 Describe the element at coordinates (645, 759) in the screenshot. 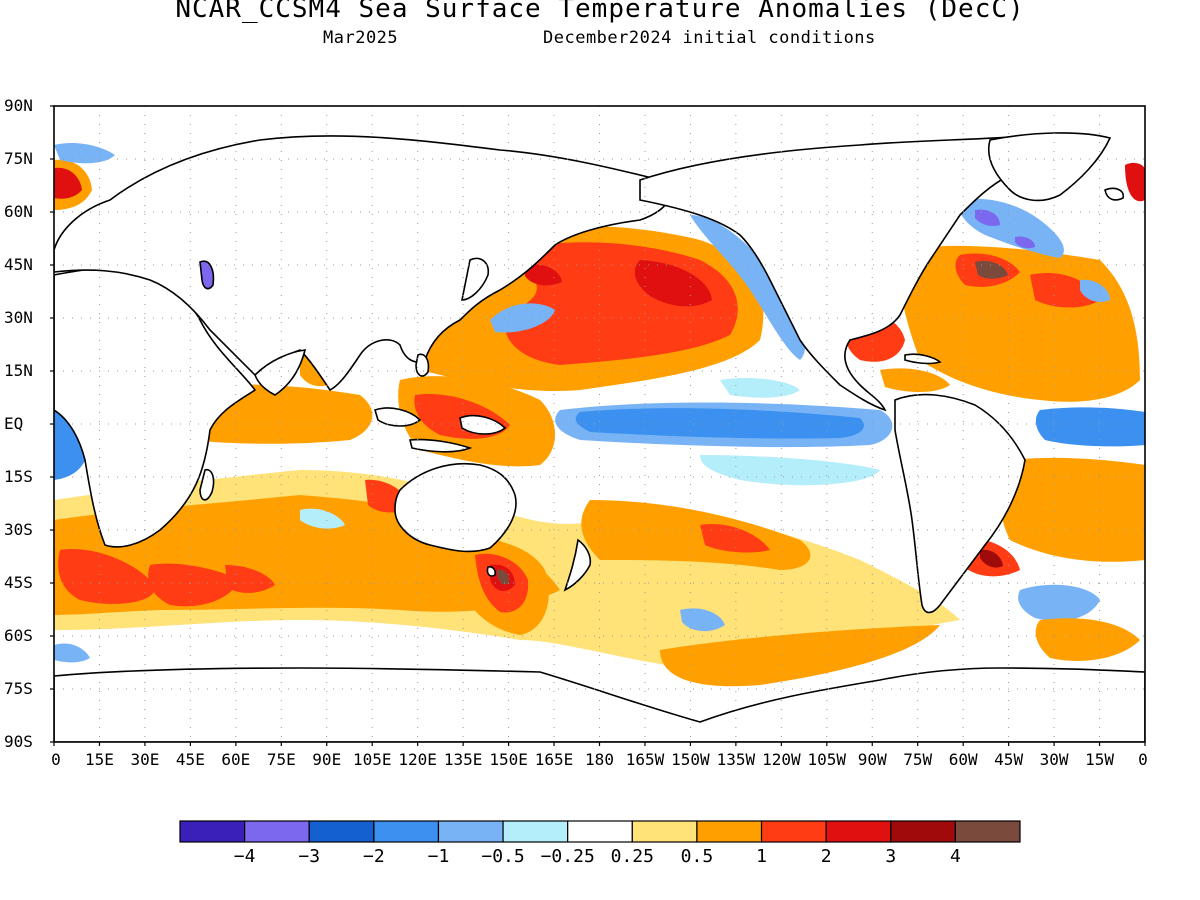

I see `lon-label: 165W` at that location.